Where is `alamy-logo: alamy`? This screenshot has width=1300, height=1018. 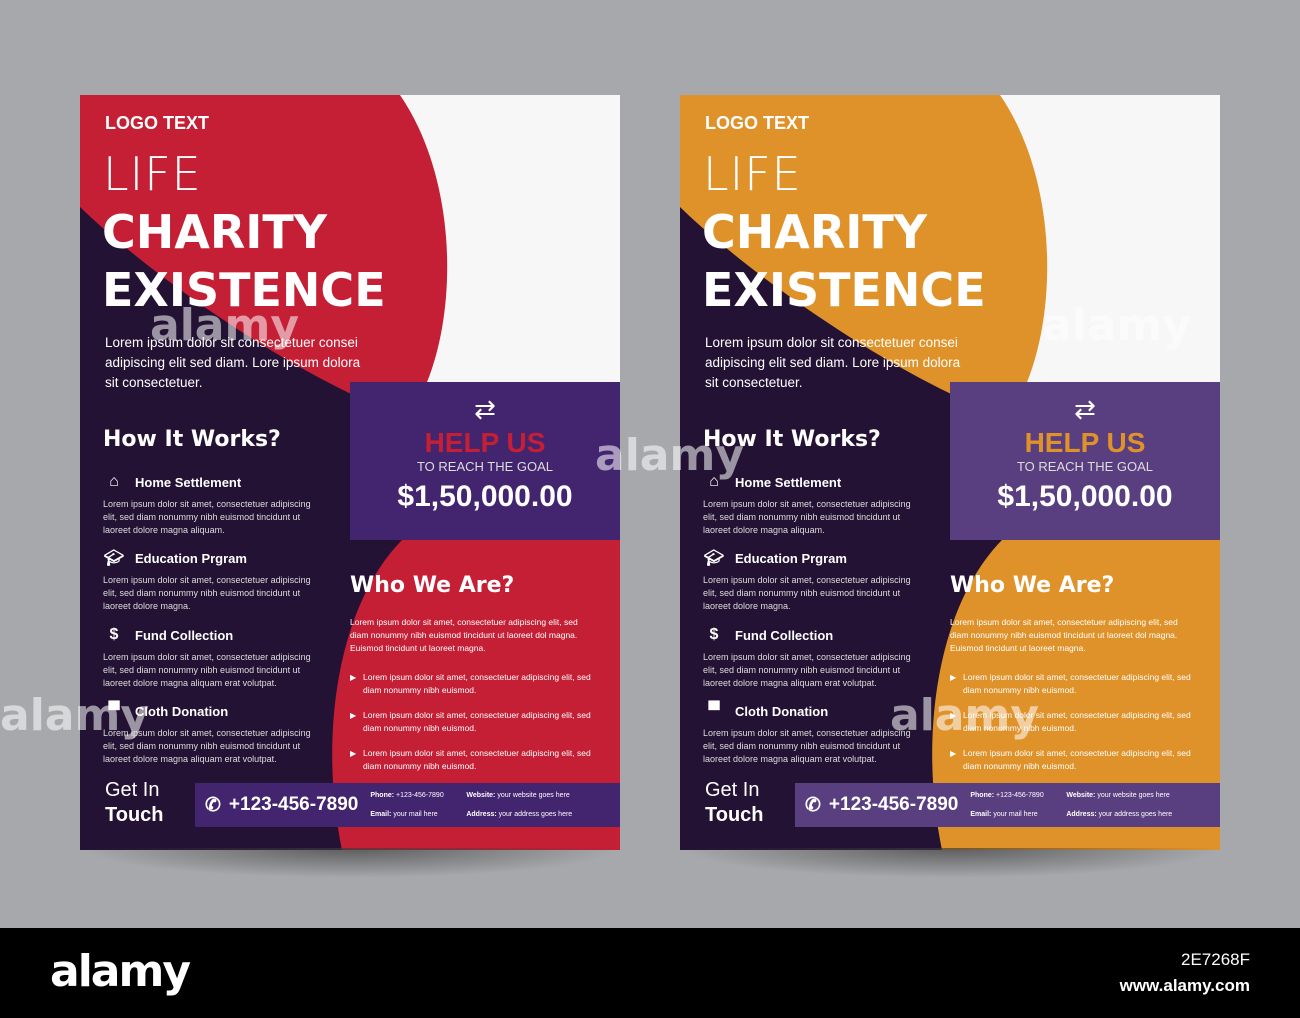
alamy-logo: alamy is located at coordinates (120, 971).